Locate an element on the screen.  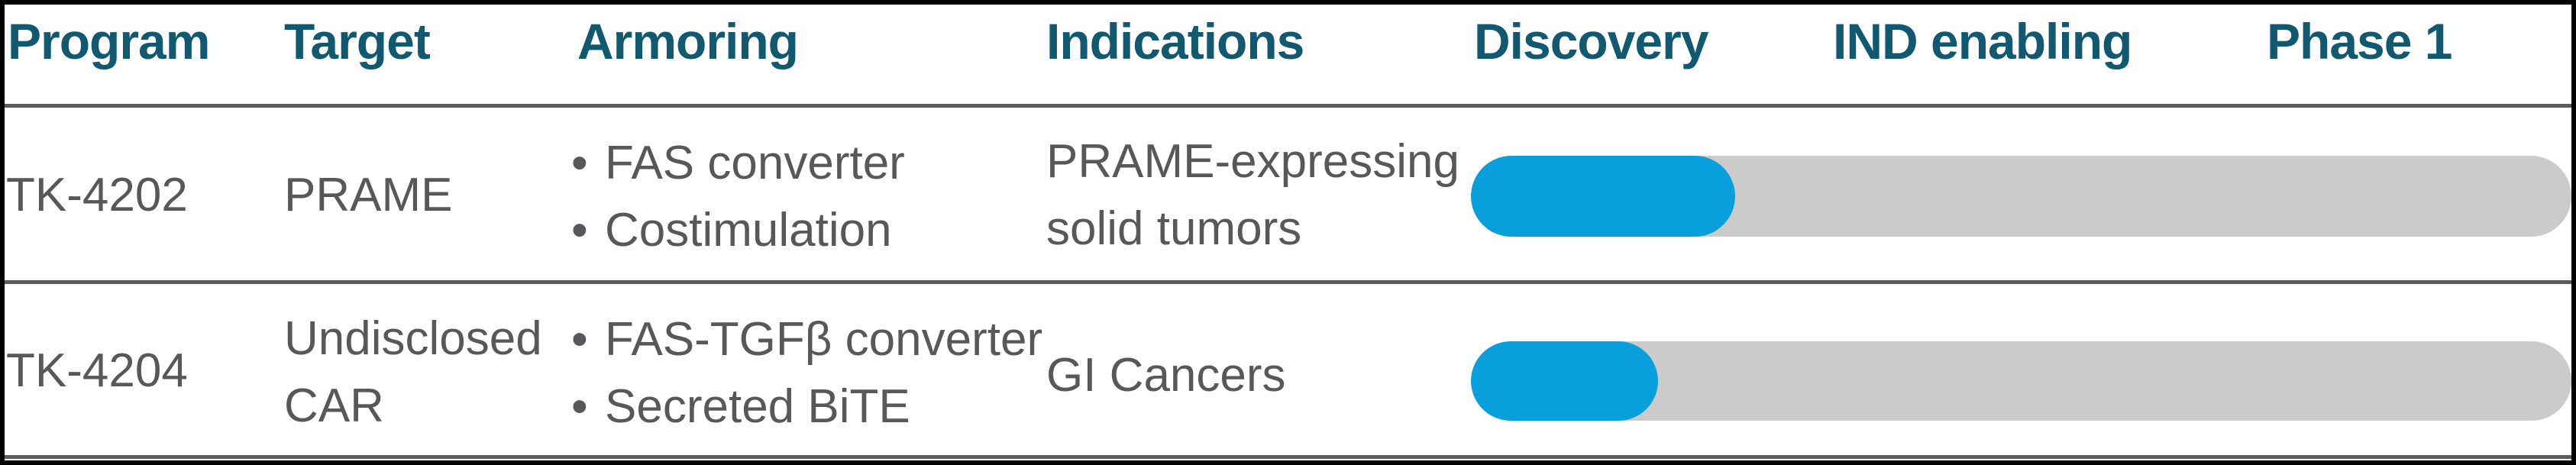
column-header-indications: Indications is located at coordinates (1175, 41).